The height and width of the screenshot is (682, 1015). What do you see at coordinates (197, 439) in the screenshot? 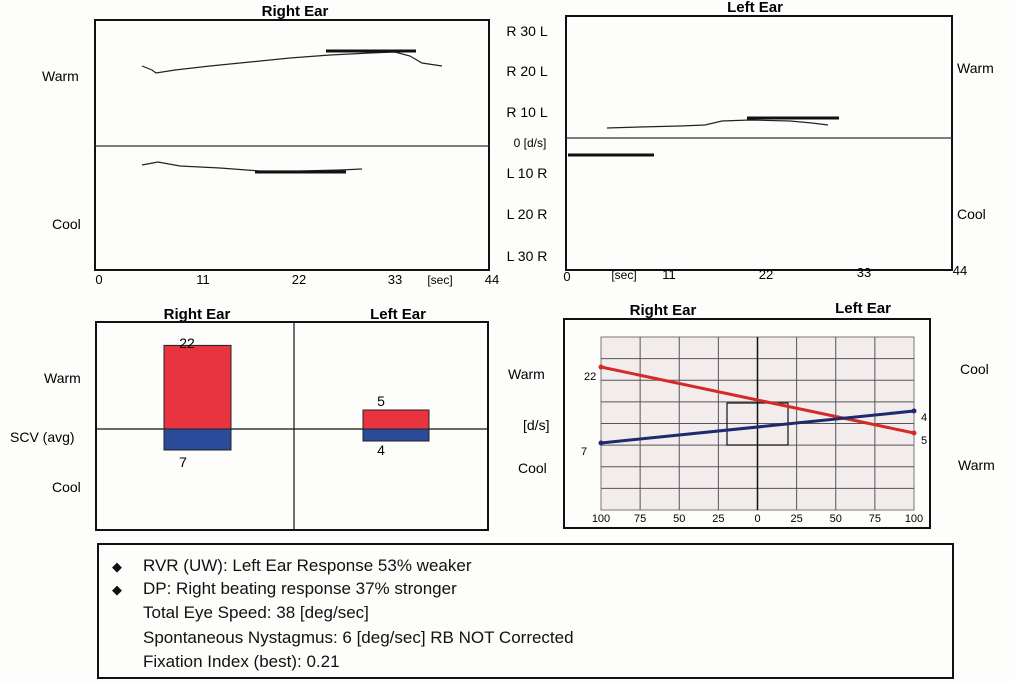
I see `cool-bar-right-ear` at bounding box center [197, 439].